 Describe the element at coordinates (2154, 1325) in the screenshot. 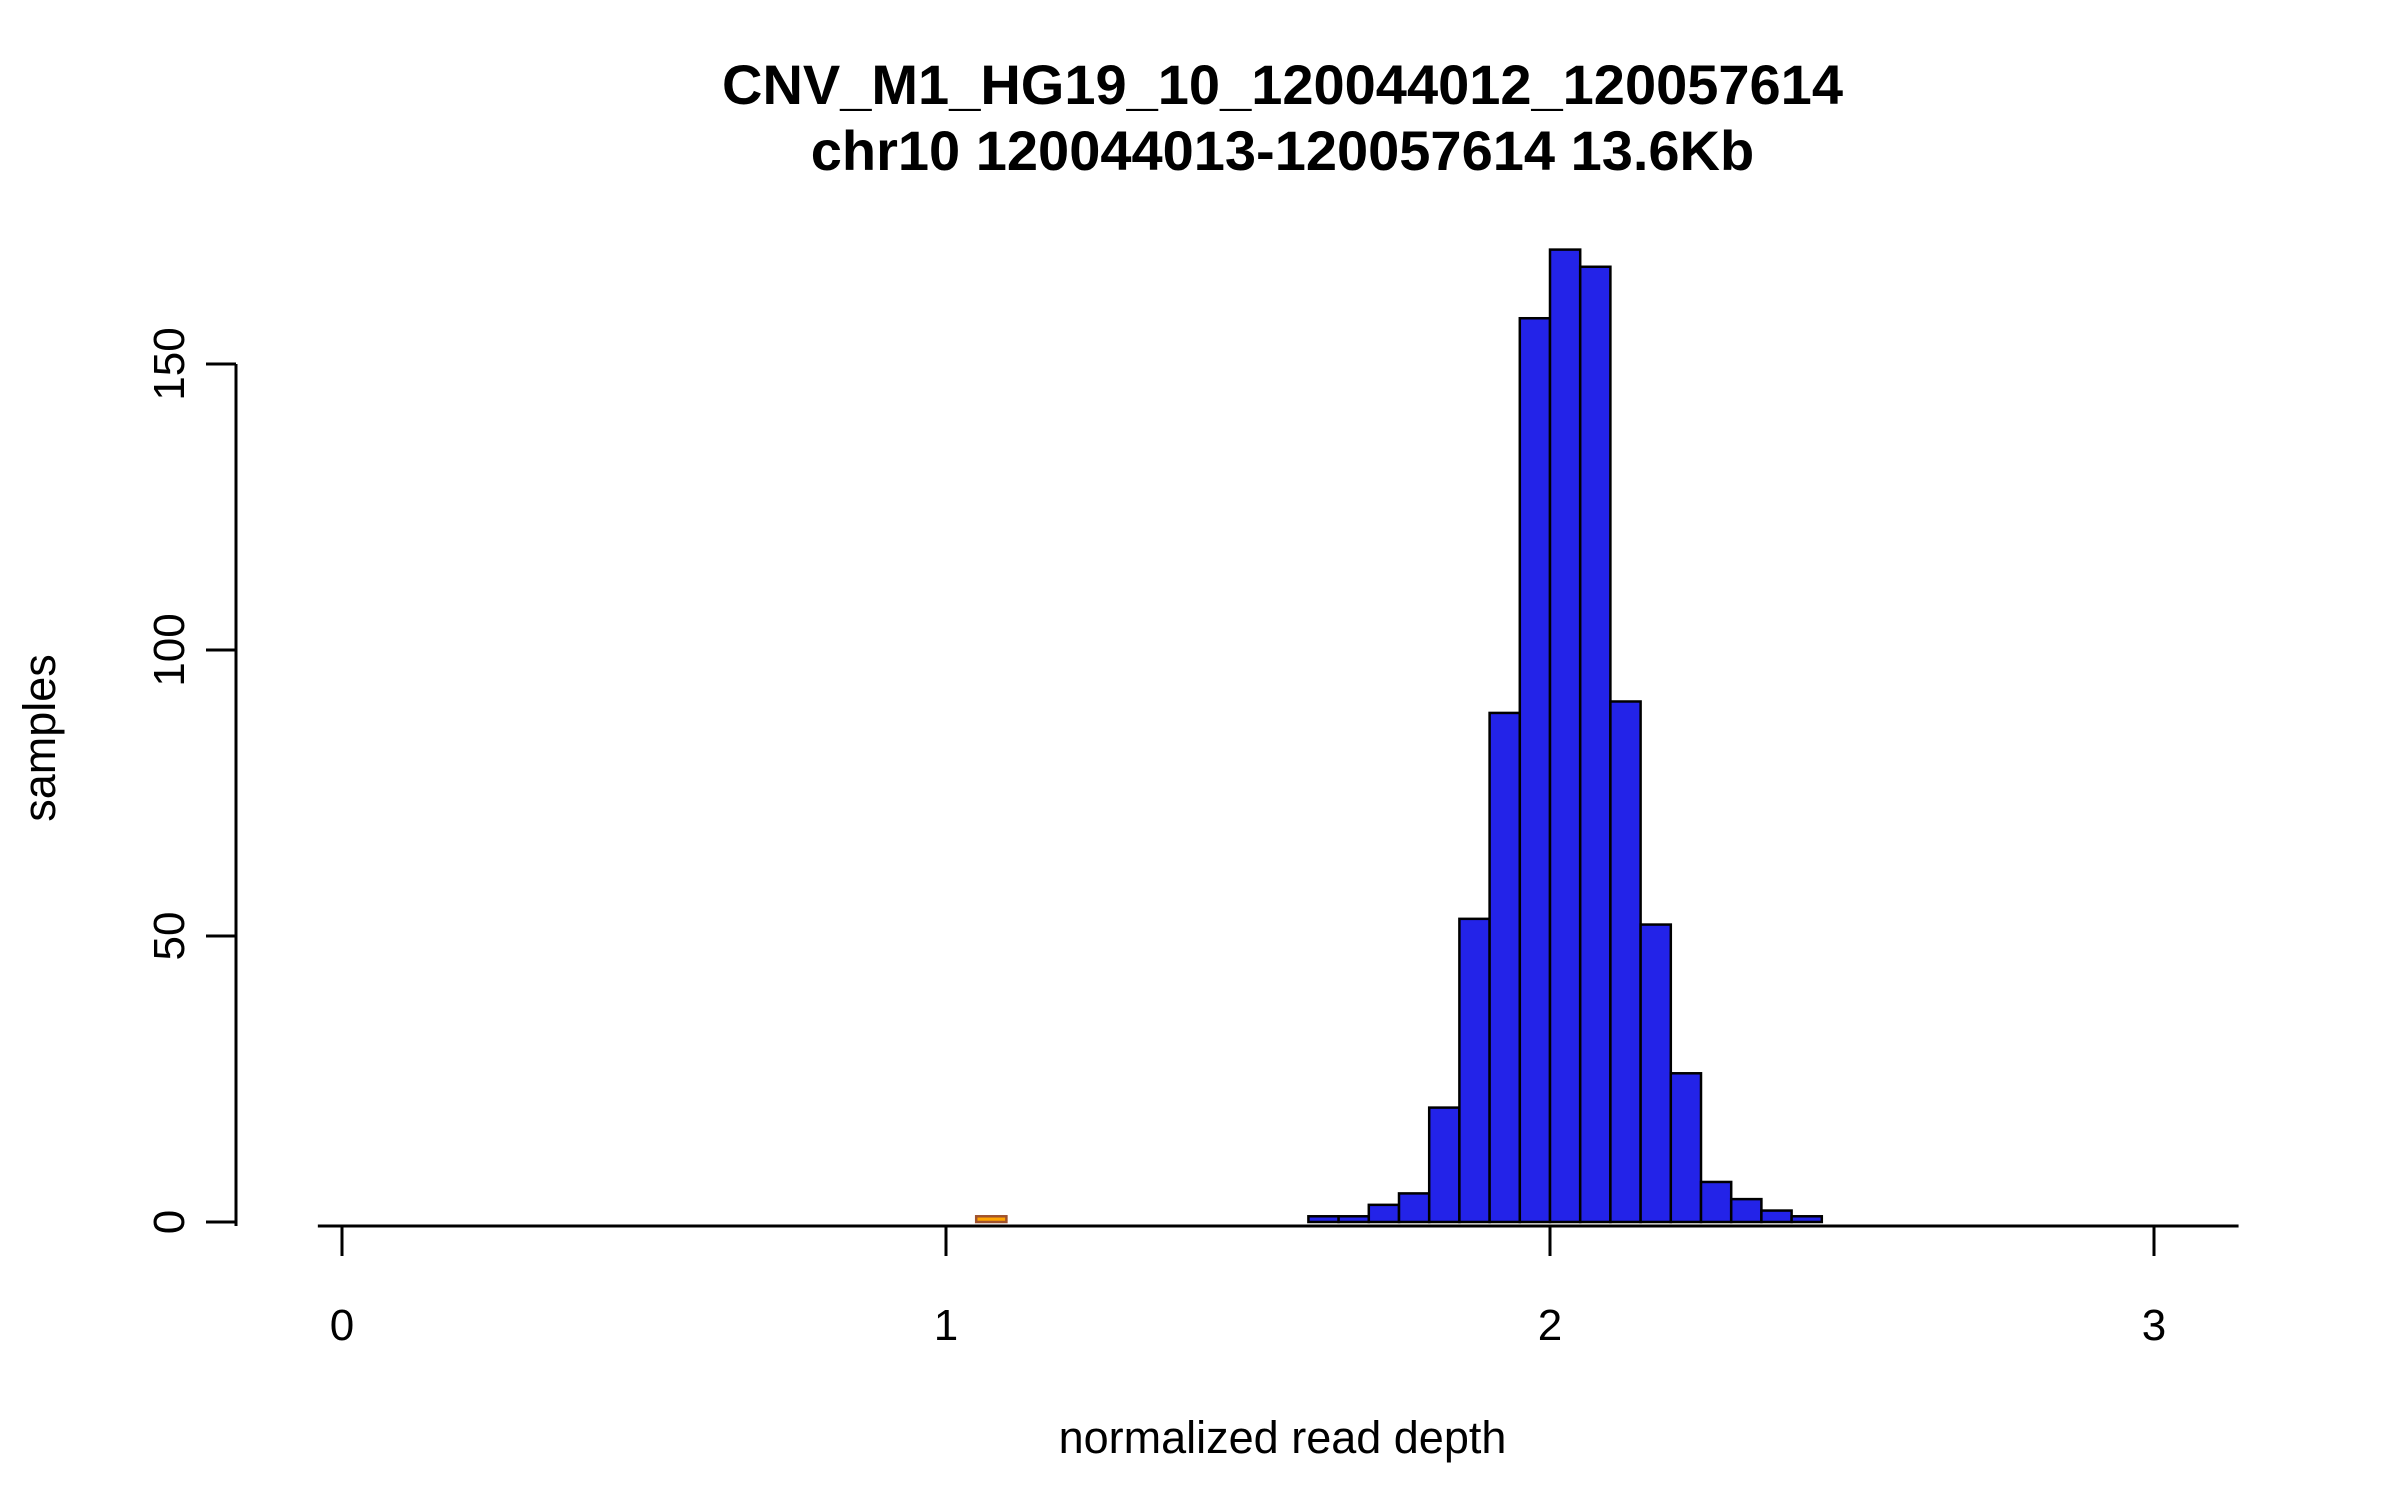

I see `x-tick-label: 3` at that location.